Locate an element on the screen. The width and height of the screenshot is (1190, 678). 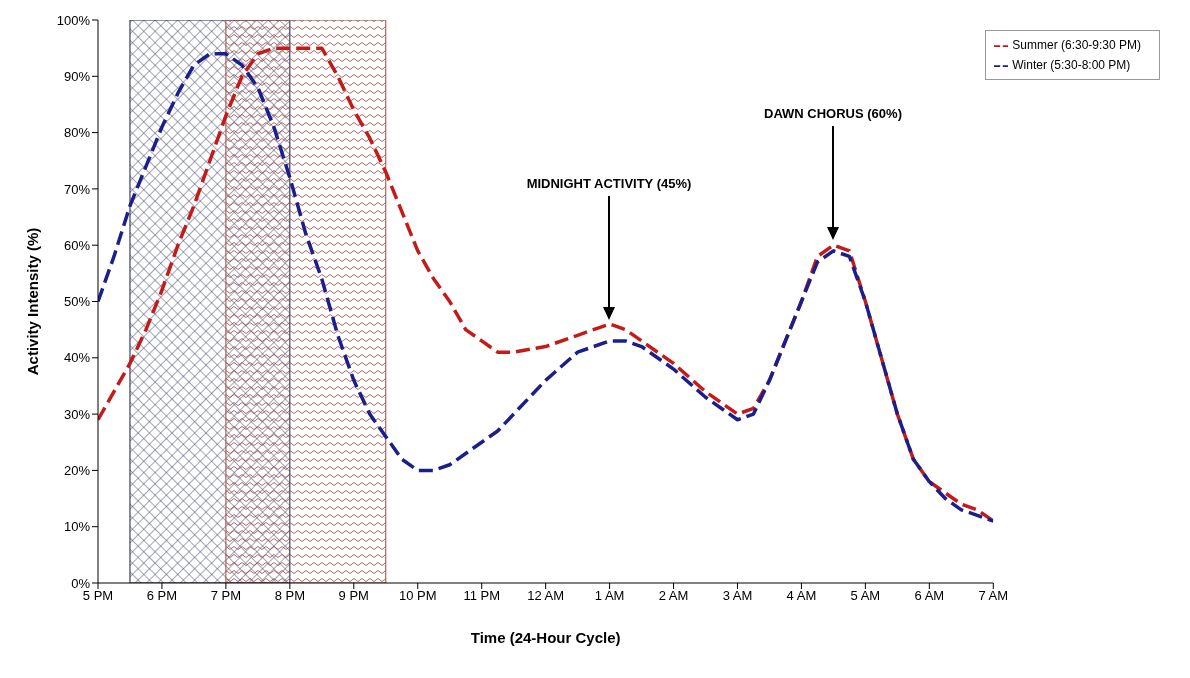
y-tick-label: 30% is located at coordinates (77, 414).